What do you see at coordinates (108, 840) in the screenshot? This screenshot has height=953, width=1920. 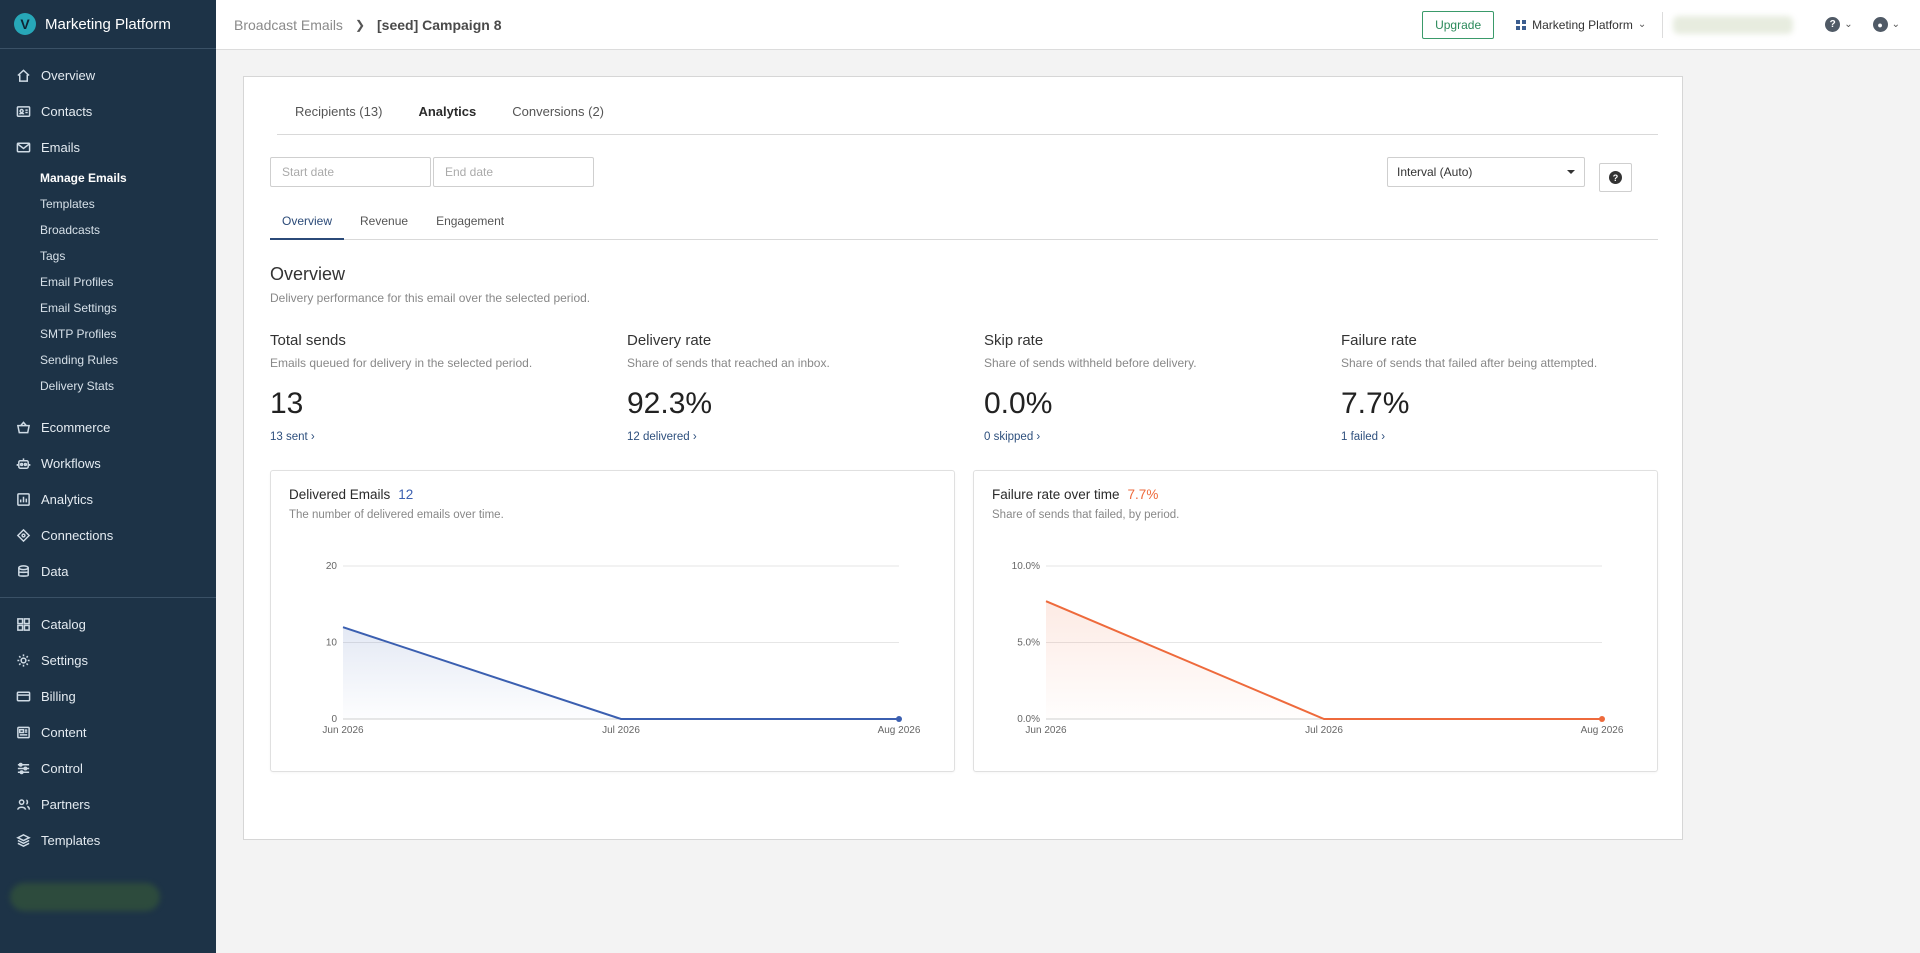 I see `sidebar-item-templates: Templates` at bounding box center [108, 840].